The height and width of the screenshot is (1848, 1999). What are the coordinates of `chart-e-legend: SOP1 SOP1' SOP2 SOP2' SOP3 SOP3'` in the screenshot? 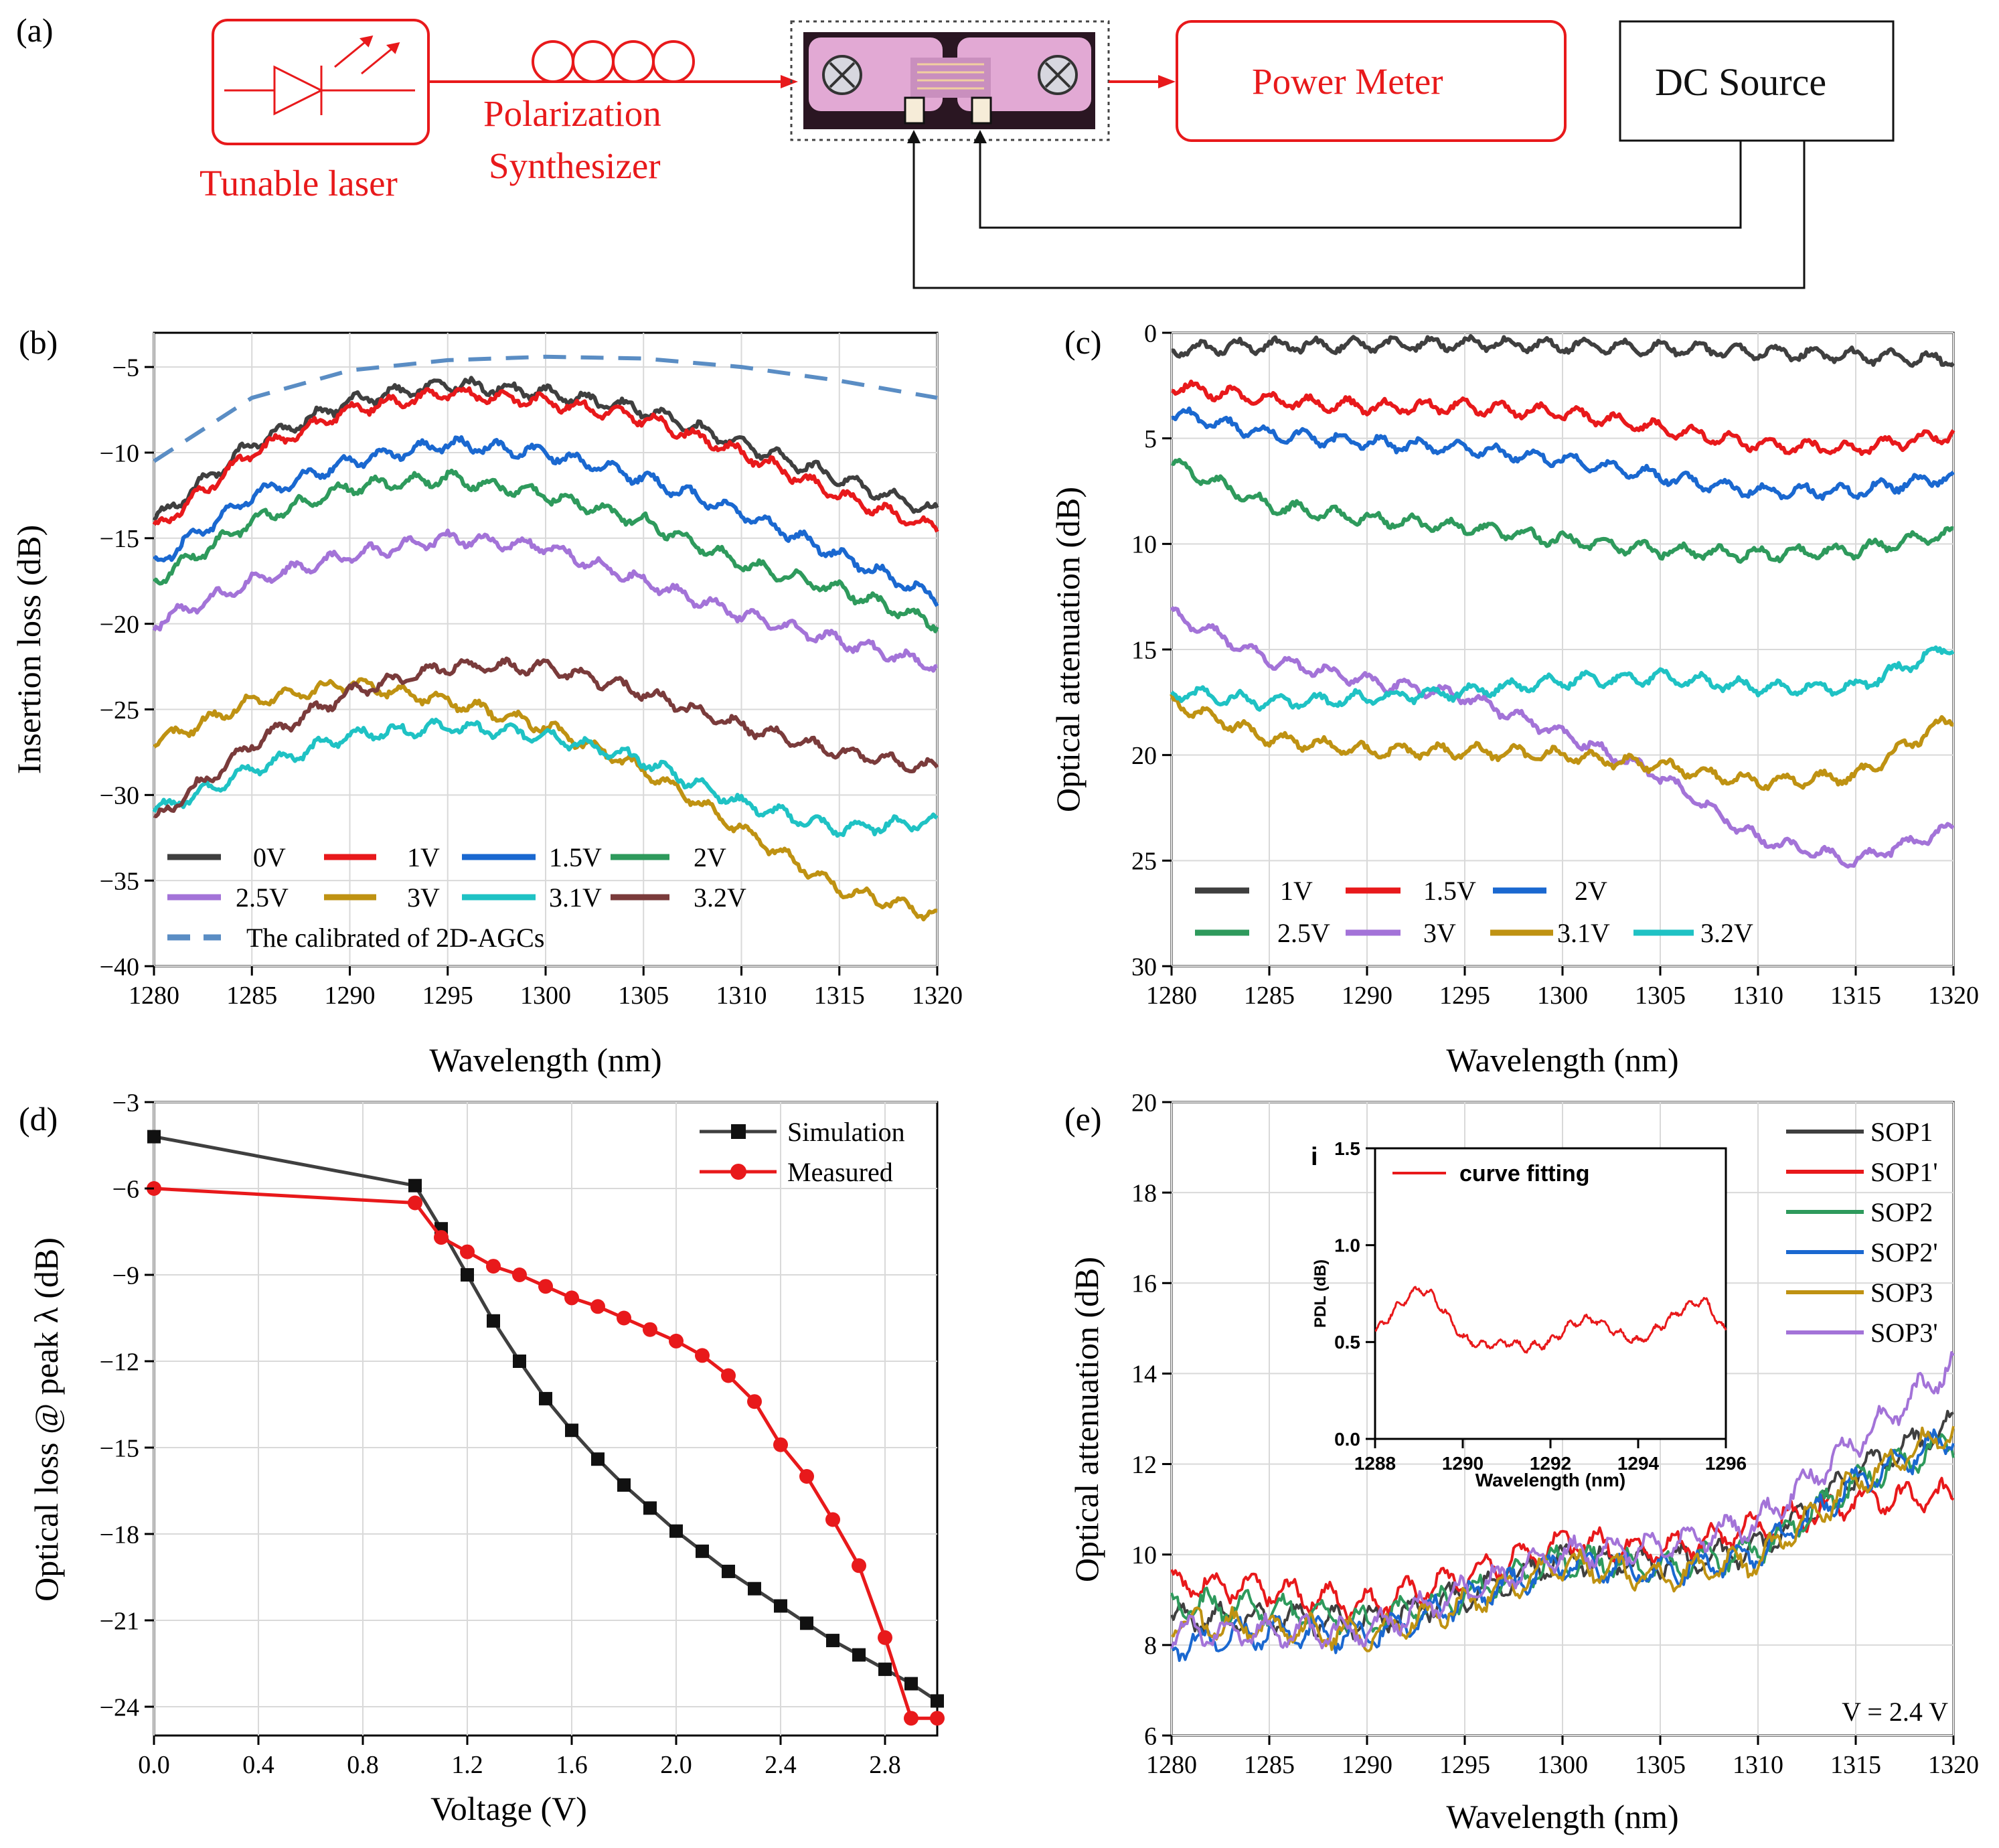 It's located at (1862, 1232).